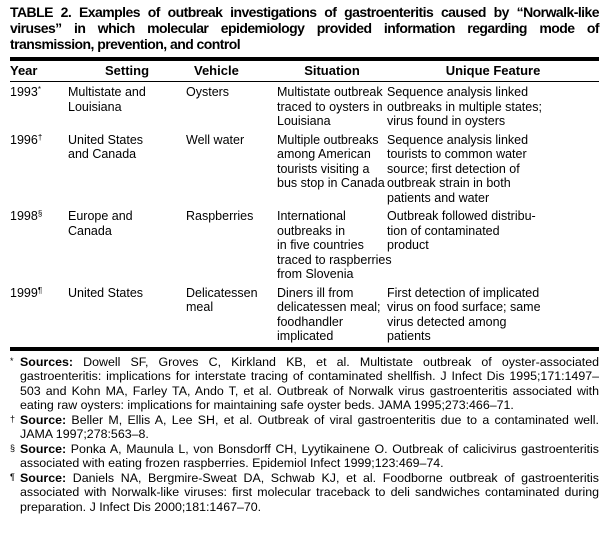 The image size is (609, 540). What do you see at coordinates (311, 230) in the screenshot?
I see `cell-line: outbreaks in` at bounding box center [311, 230].